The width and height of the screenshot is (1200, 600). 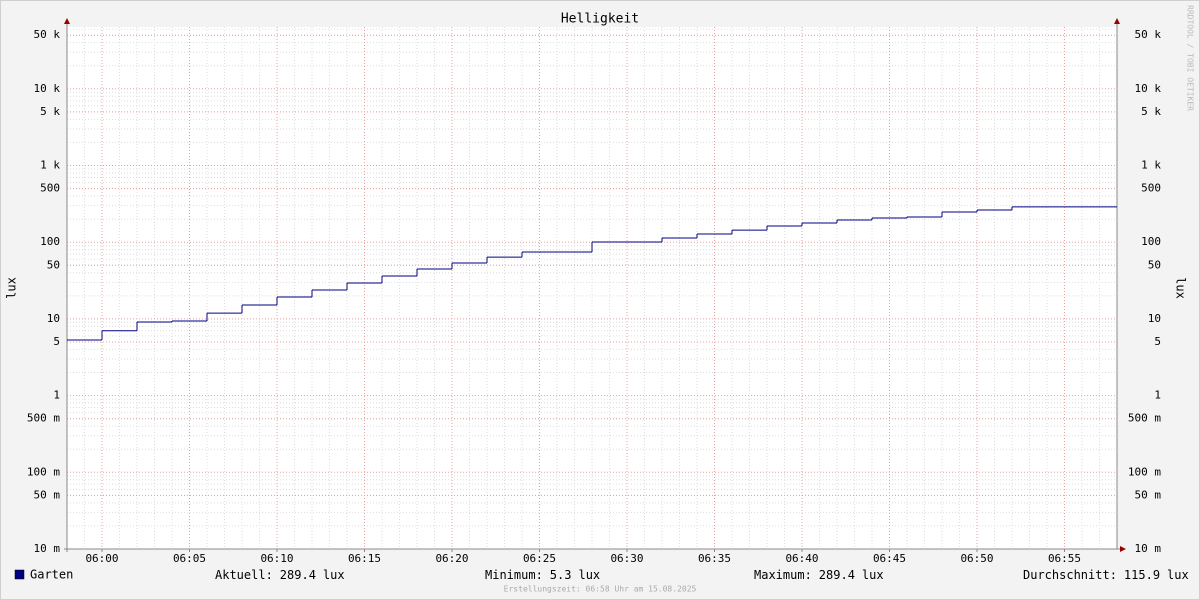 I want to click on footer: Erstellungszeit: 06:58 Uhr am 15.08.2025, so click(x=600, y=589).